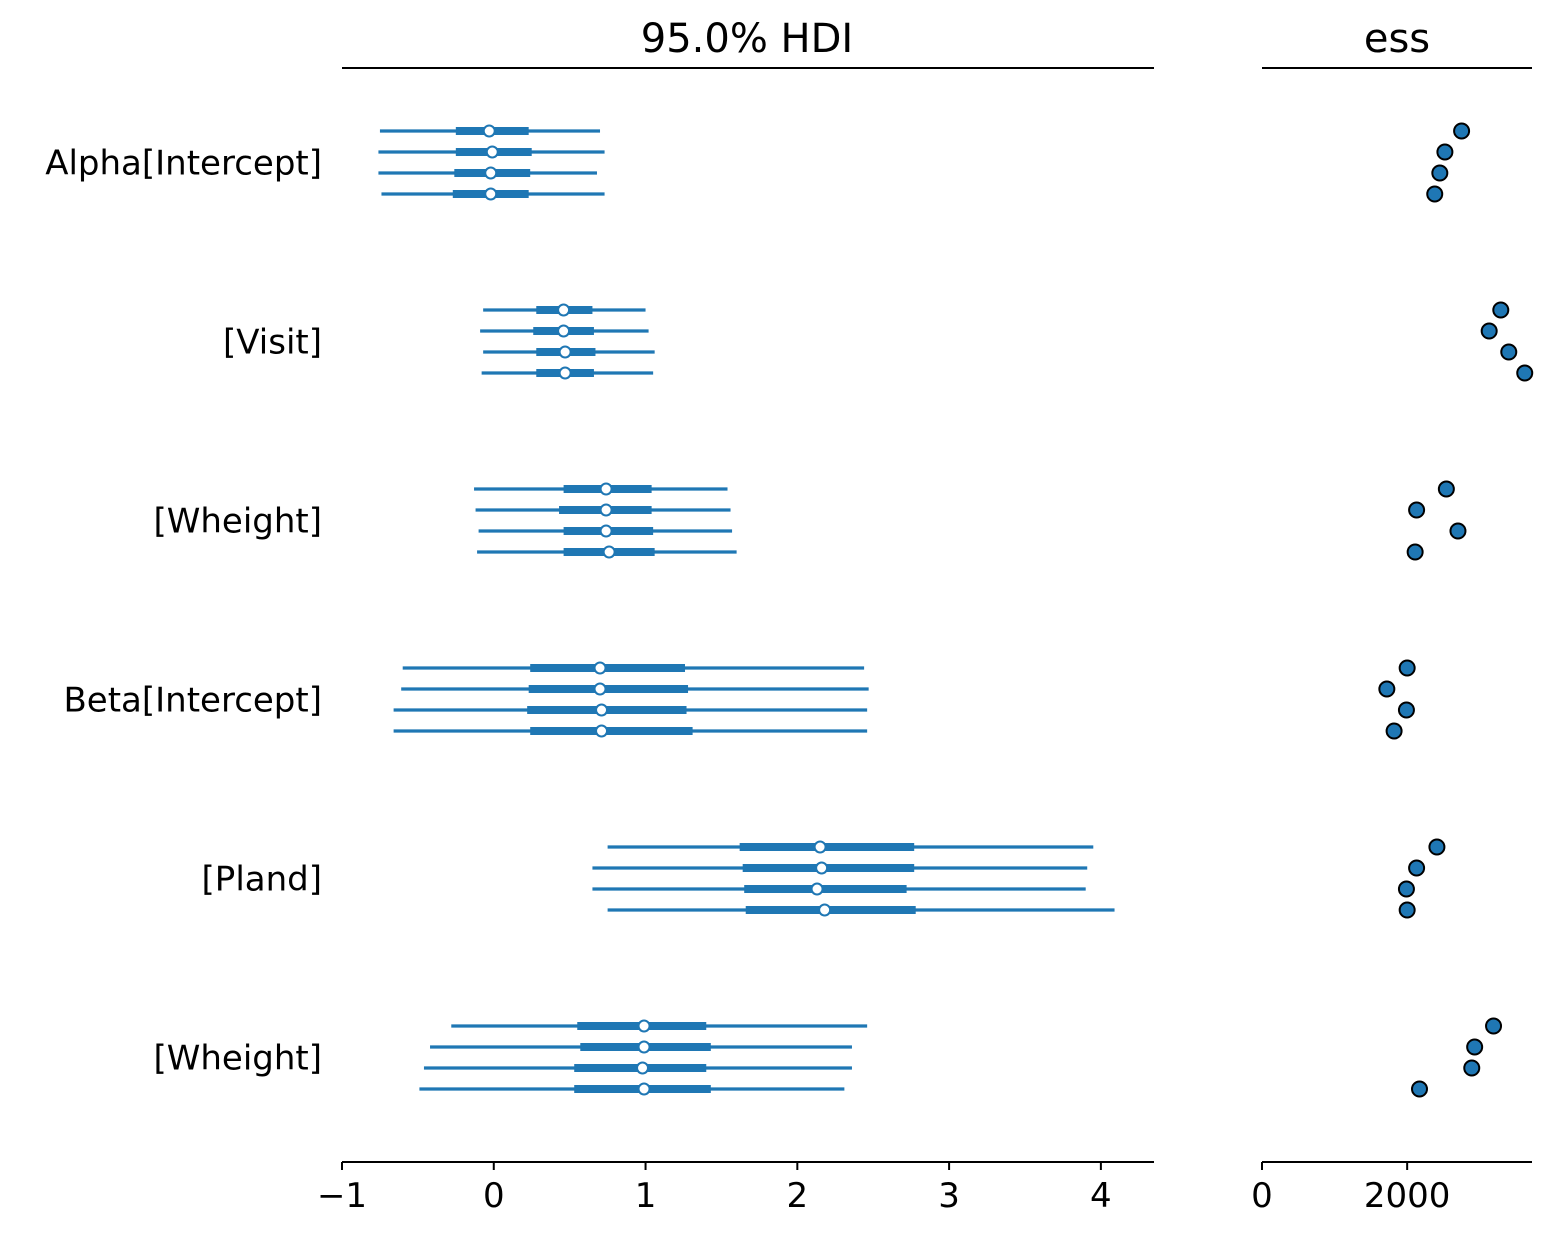 Image resolution: width=1552 pixels, height=1236 pixels. I want to click on row-label: [Visit], so click(272, 343).